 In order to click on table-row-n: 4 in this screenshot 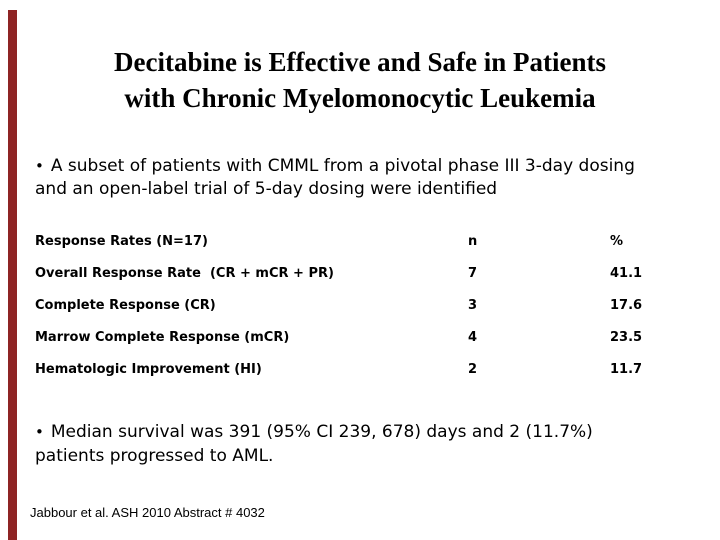, I will do `click(473, 337)`.